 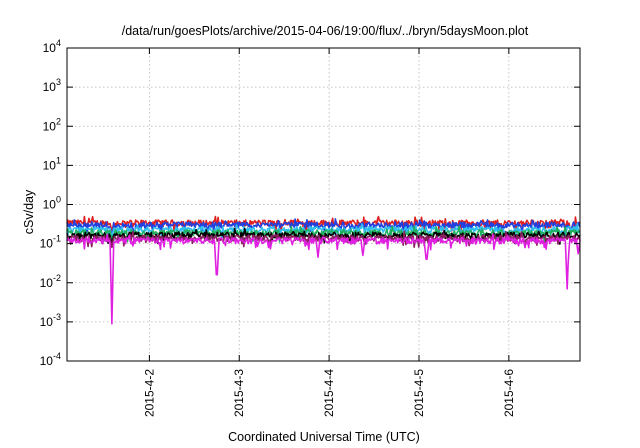 I want to click on y-tick-label: 10², so click(x=52, y=124).